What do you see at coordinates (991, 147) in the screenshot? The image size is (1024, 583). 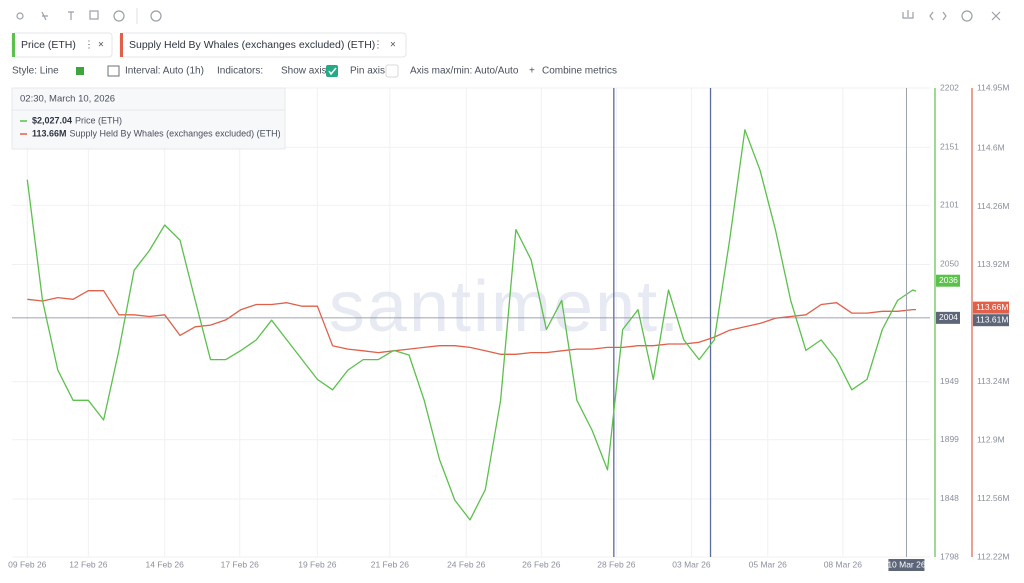 I see `y2-tick-label: 114.6M` at bounding box center [991, 147].